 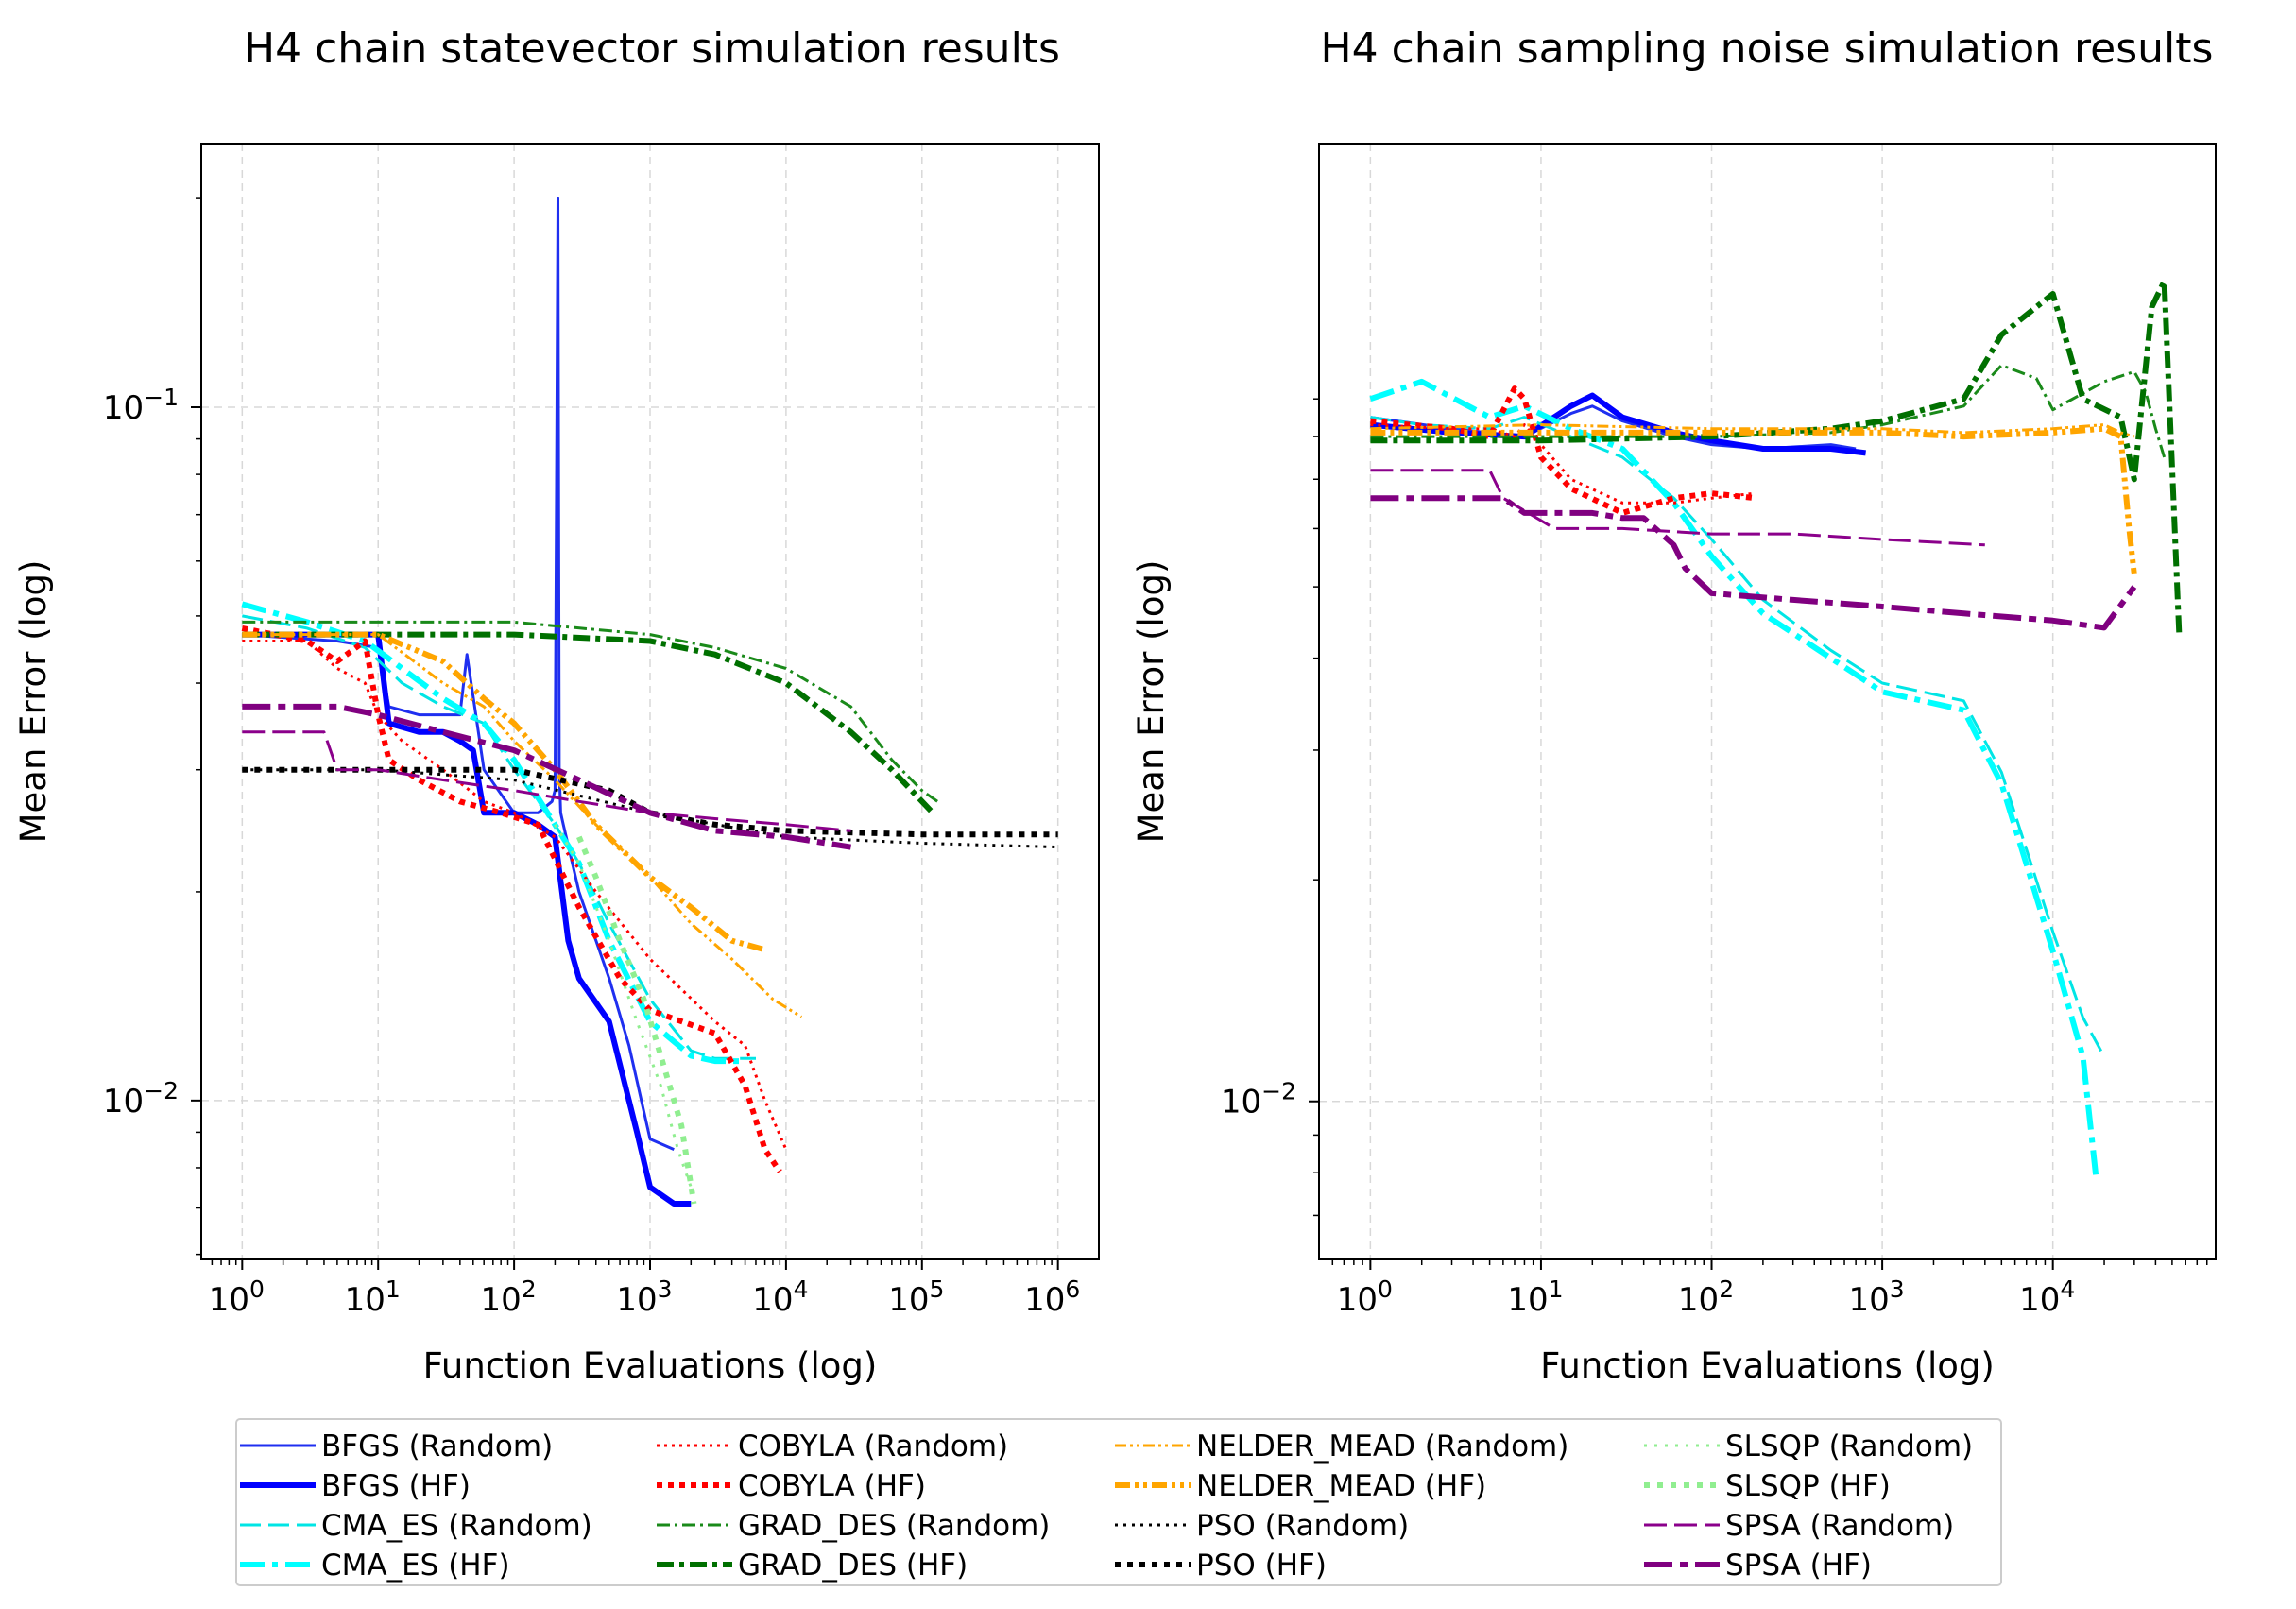 I want to click on legend-item-cobyla-hf: COBYLA (HF), so click(x=791, y=1486).